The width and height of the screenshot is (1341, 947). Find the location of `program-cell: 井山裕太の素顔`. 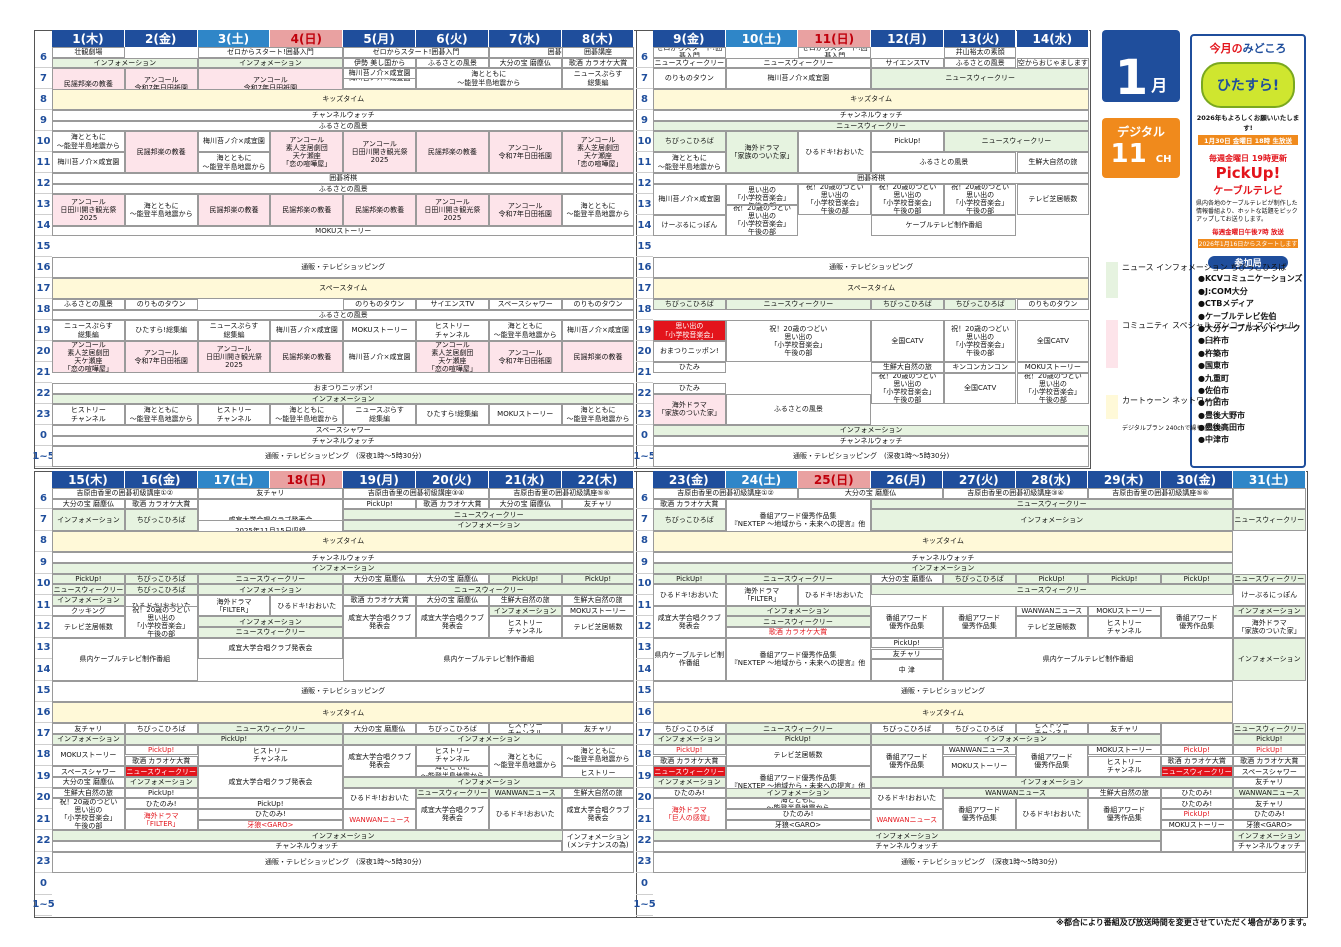

program-cell: 井山裕太の素顔 is located at coordinates (980, 52).